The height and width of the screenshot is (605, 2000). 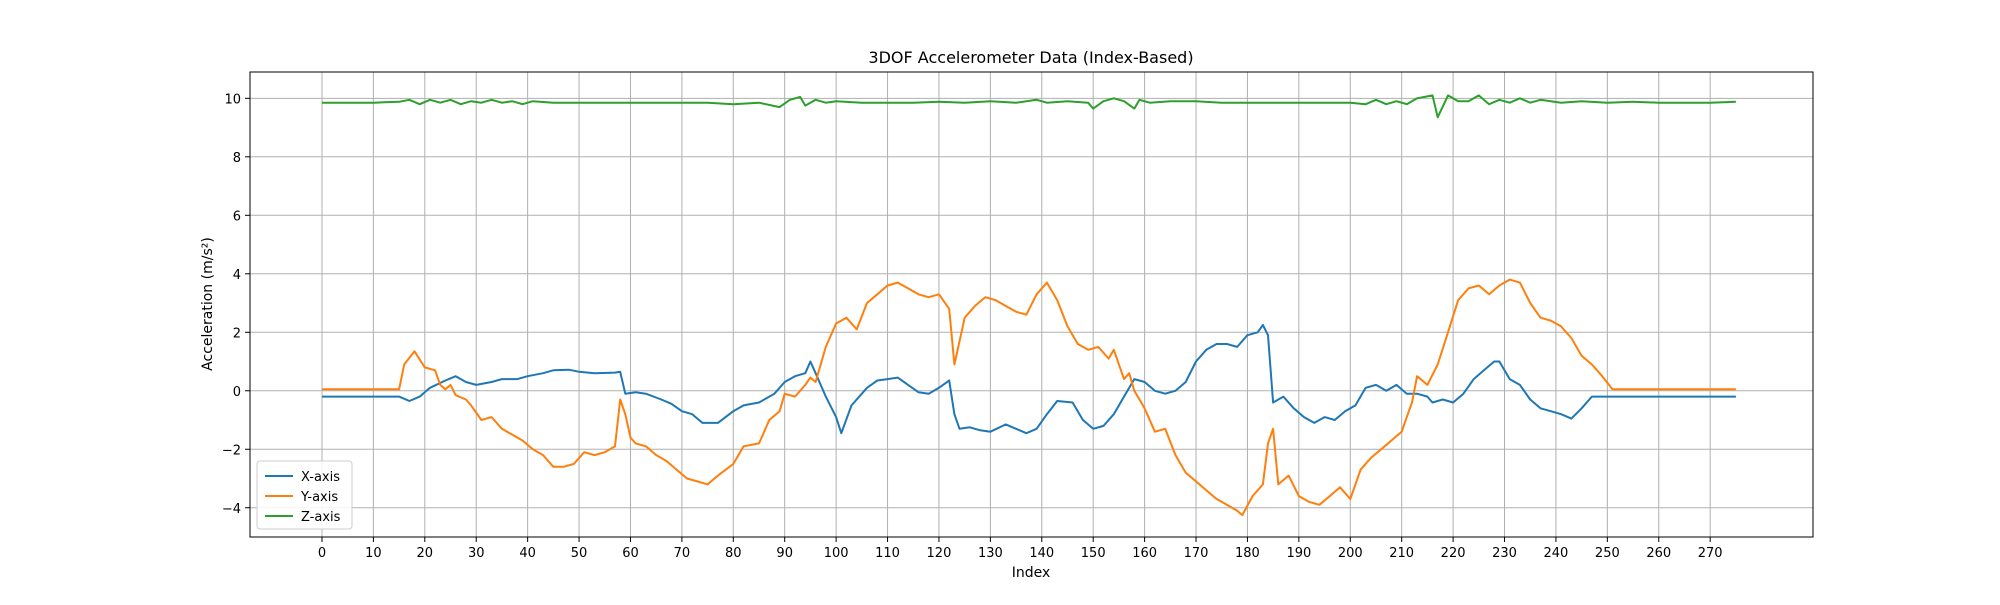 I want to click on x-axis-label: Index, so click(x=1031, y=573).